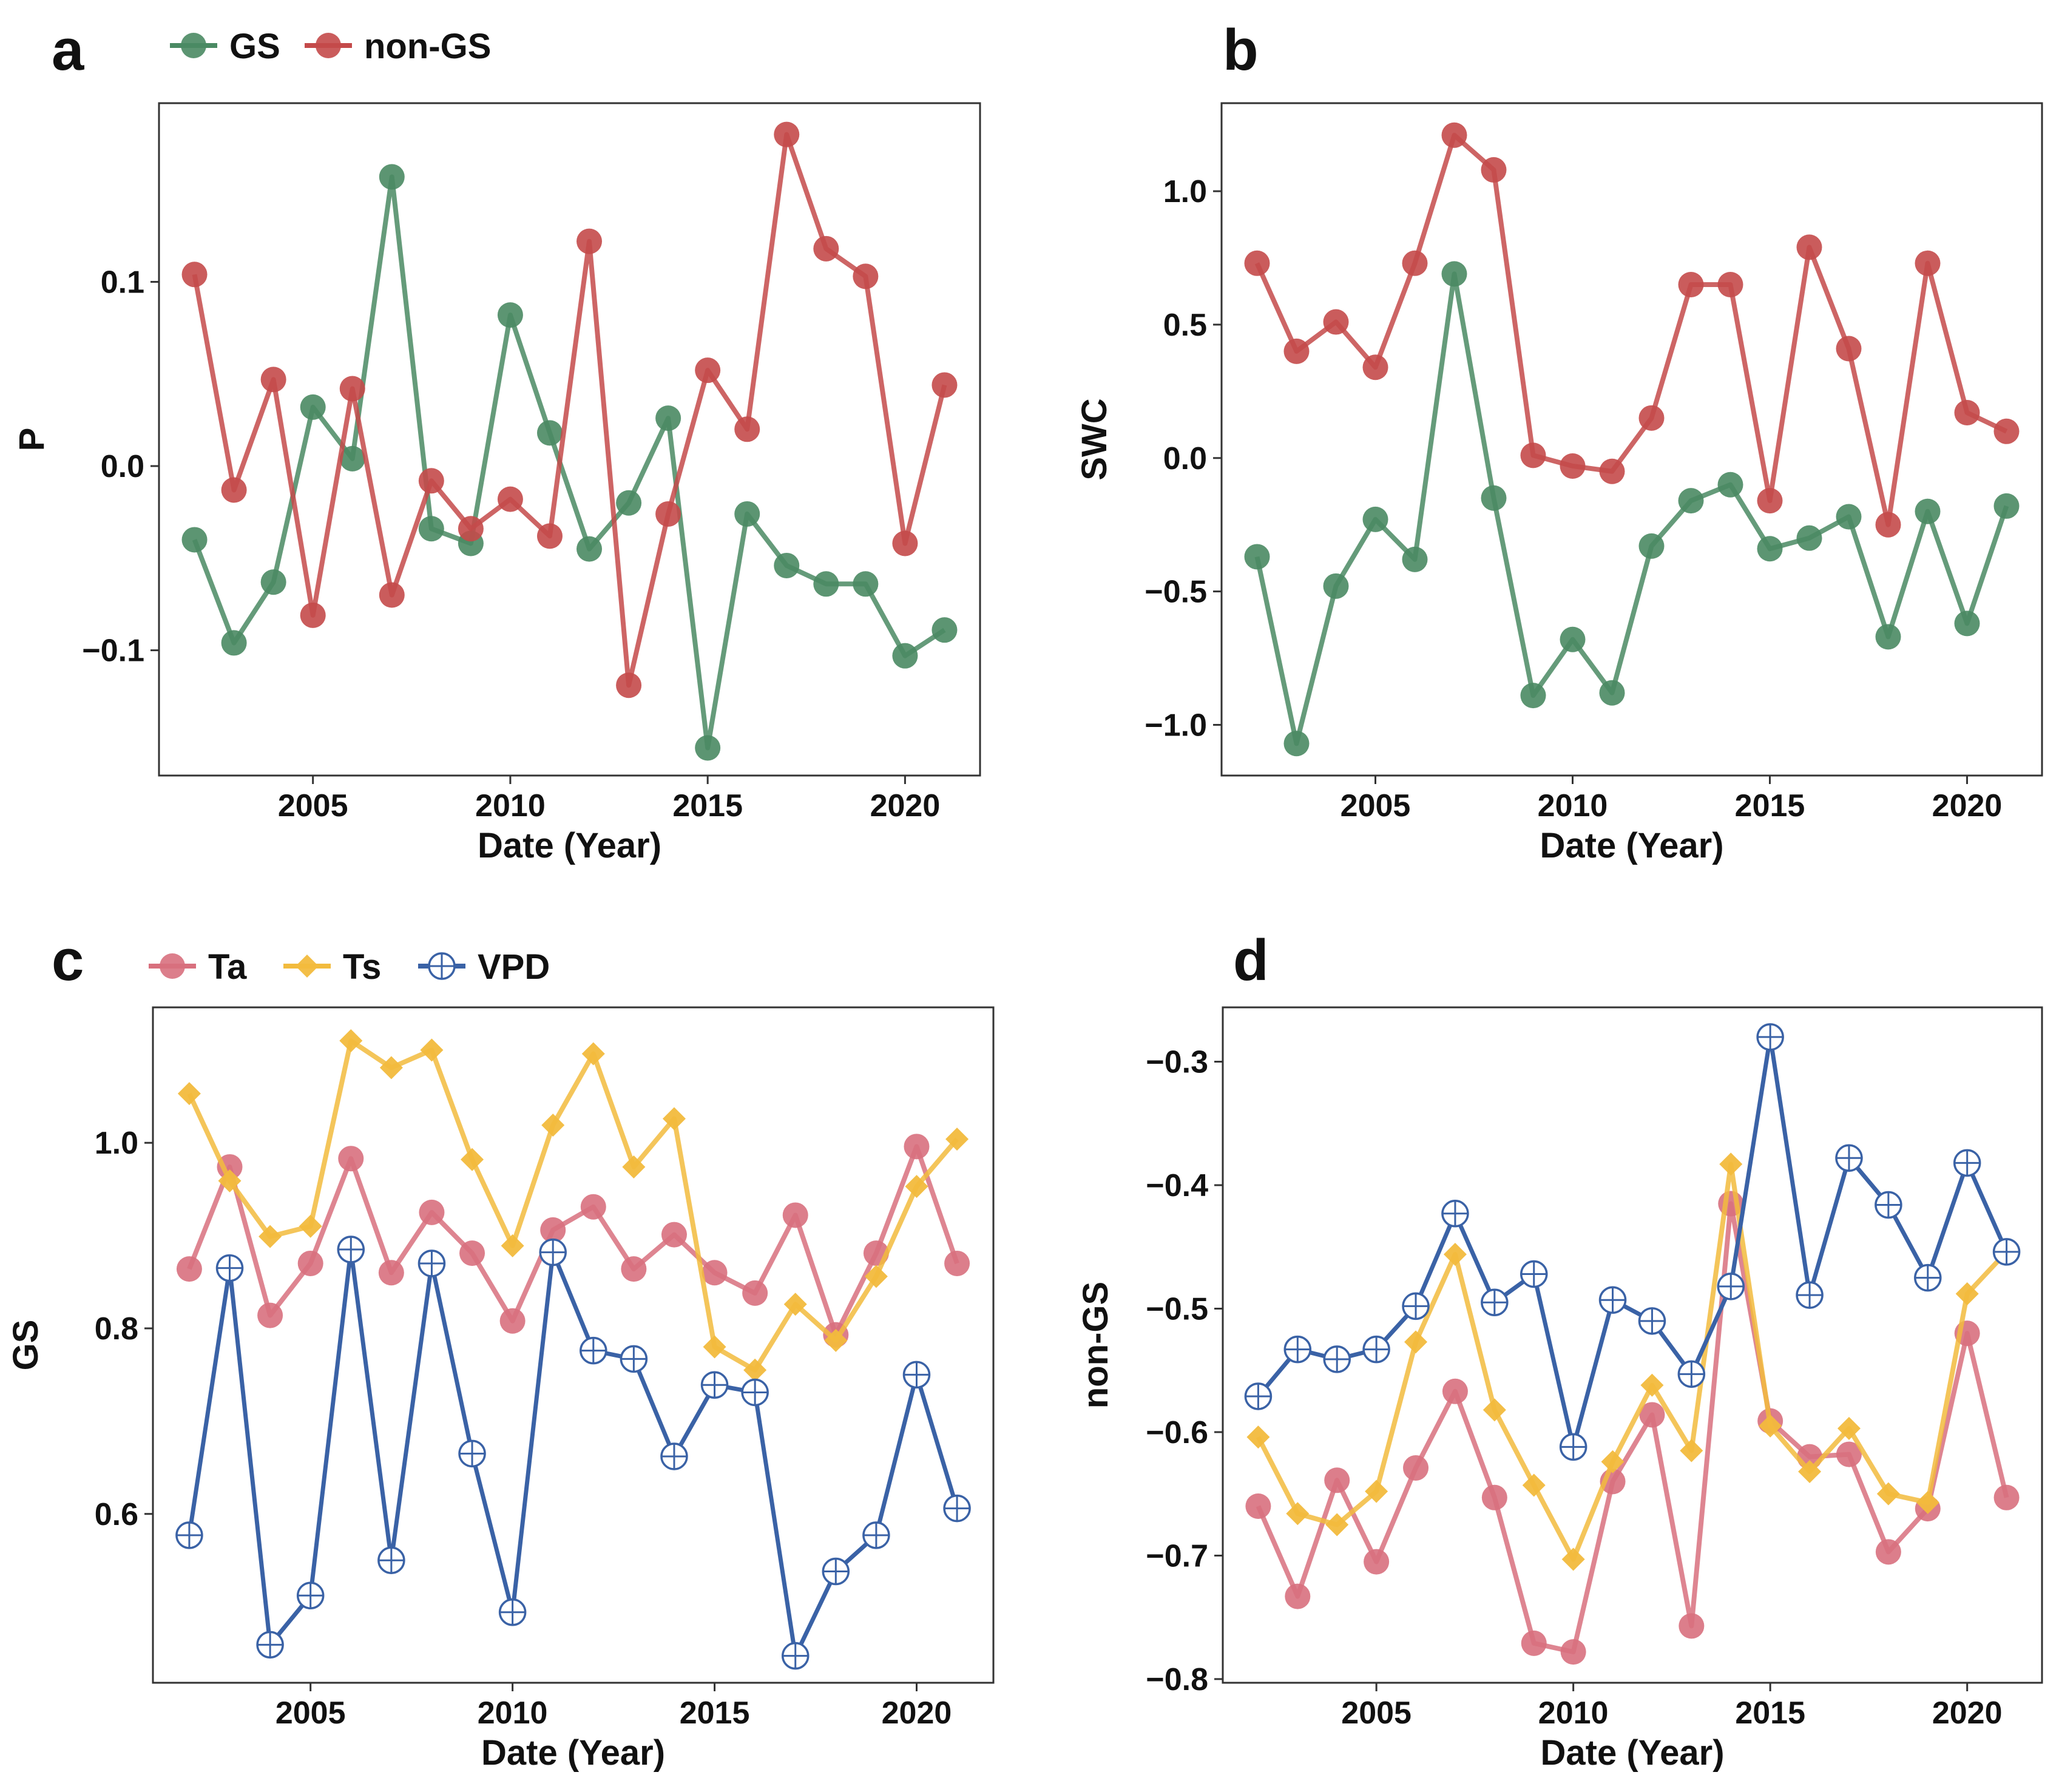 The image size is (2059, 1792). What do you see at coordinates (1095, 1345) in the screenshot?
I see `y-axis-title: non-GS` at bounding box center [1095, 1345].